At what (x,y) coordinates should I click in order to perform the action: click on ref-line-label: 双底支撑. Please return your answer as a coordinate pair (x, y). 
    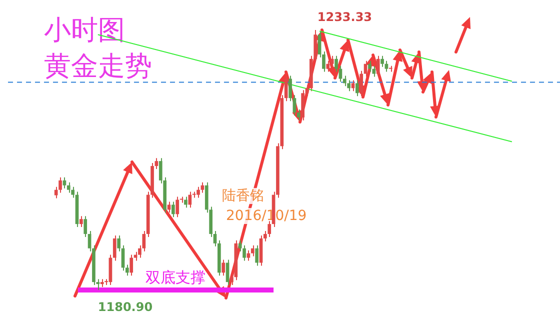
    Looking at the image, I should click on (176, 277).